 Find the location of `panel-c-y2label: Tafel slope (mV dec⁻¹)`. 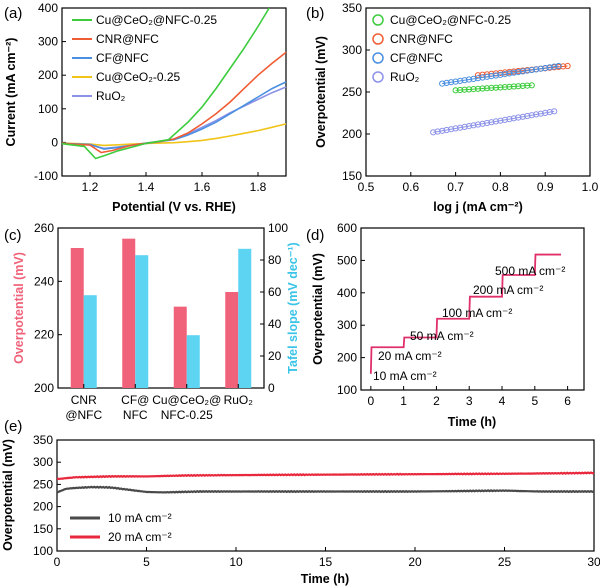

panel-c-y2label: Tafel slope (mV dec⁻¹) is located at coordinates (293, 307).